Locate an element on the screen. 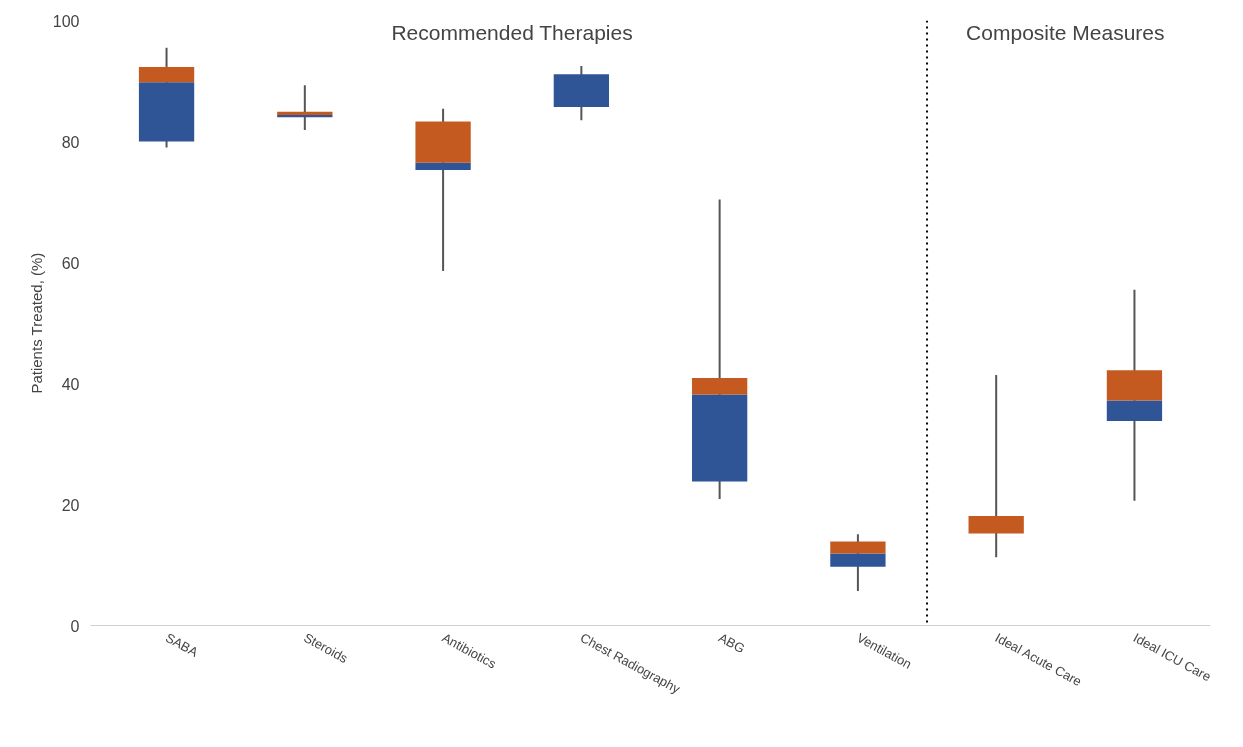 This screenshot has width=1243, height=747. x-tick-label: Ideal ICU Care is located at coordinates (1172, 657).